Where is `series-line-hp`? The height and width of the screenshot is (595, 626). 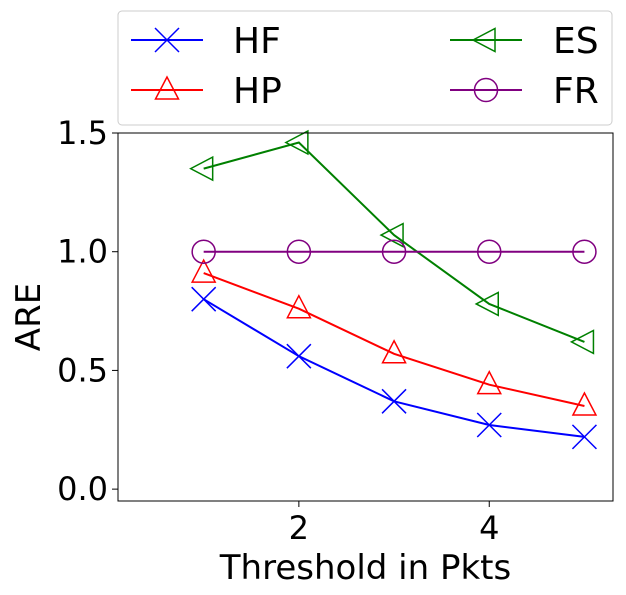
series-line-hp is located at coordinates (394, 340).